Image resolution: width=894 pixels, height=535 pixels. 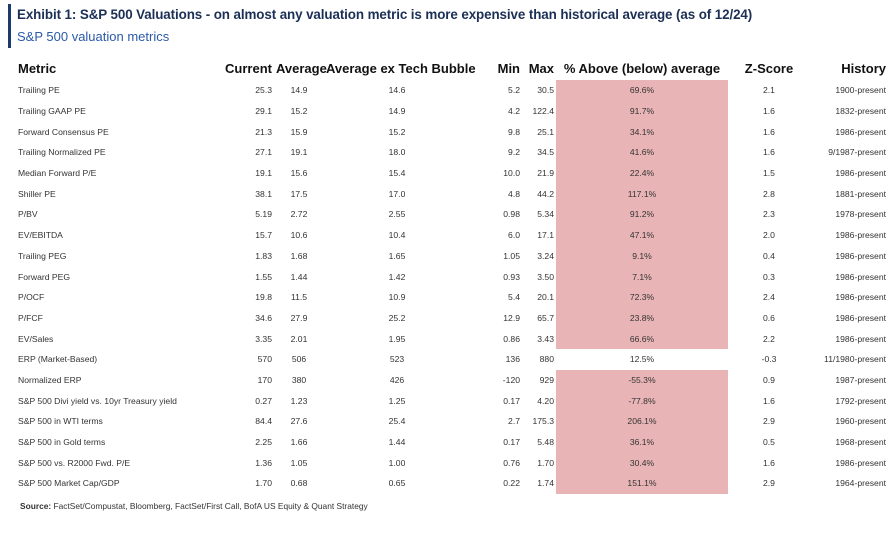 What do you see at coordinates (769, 359) in the screenshot?
I see `cell-z-score: -0.3` at bounding box center [769, 359].